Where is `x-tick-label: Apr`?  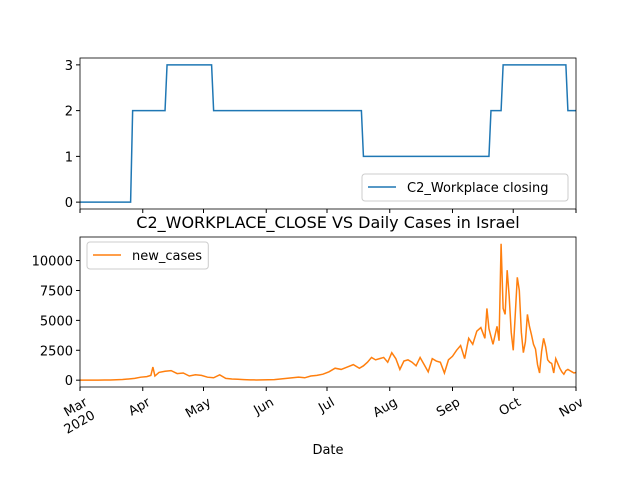
x-tick-label: Apr is located at coordinates (140, 407).